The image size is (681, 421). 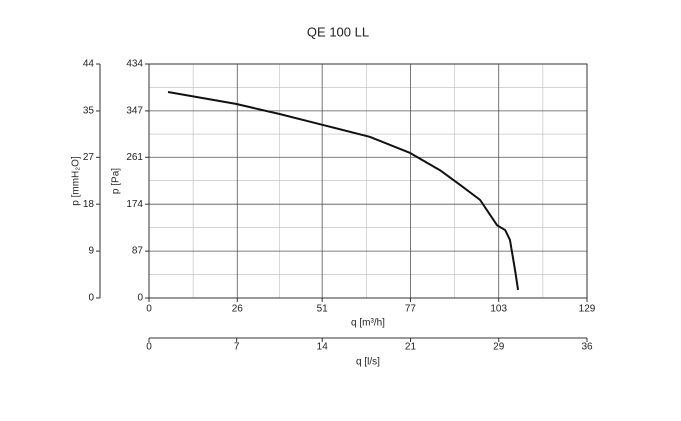 I want to click on y2-tick-label: 35, so click(x=89, y=111).